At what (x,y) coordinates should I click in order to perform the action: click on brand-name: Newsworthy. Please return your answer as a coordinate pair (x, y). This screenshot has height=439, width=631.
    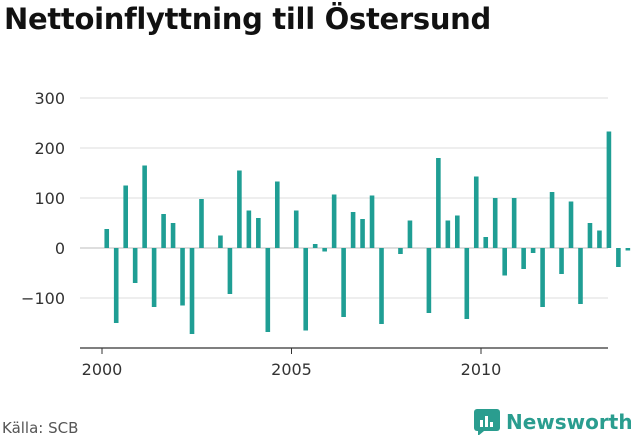
    Looking at the image, I should click on (568, 422).